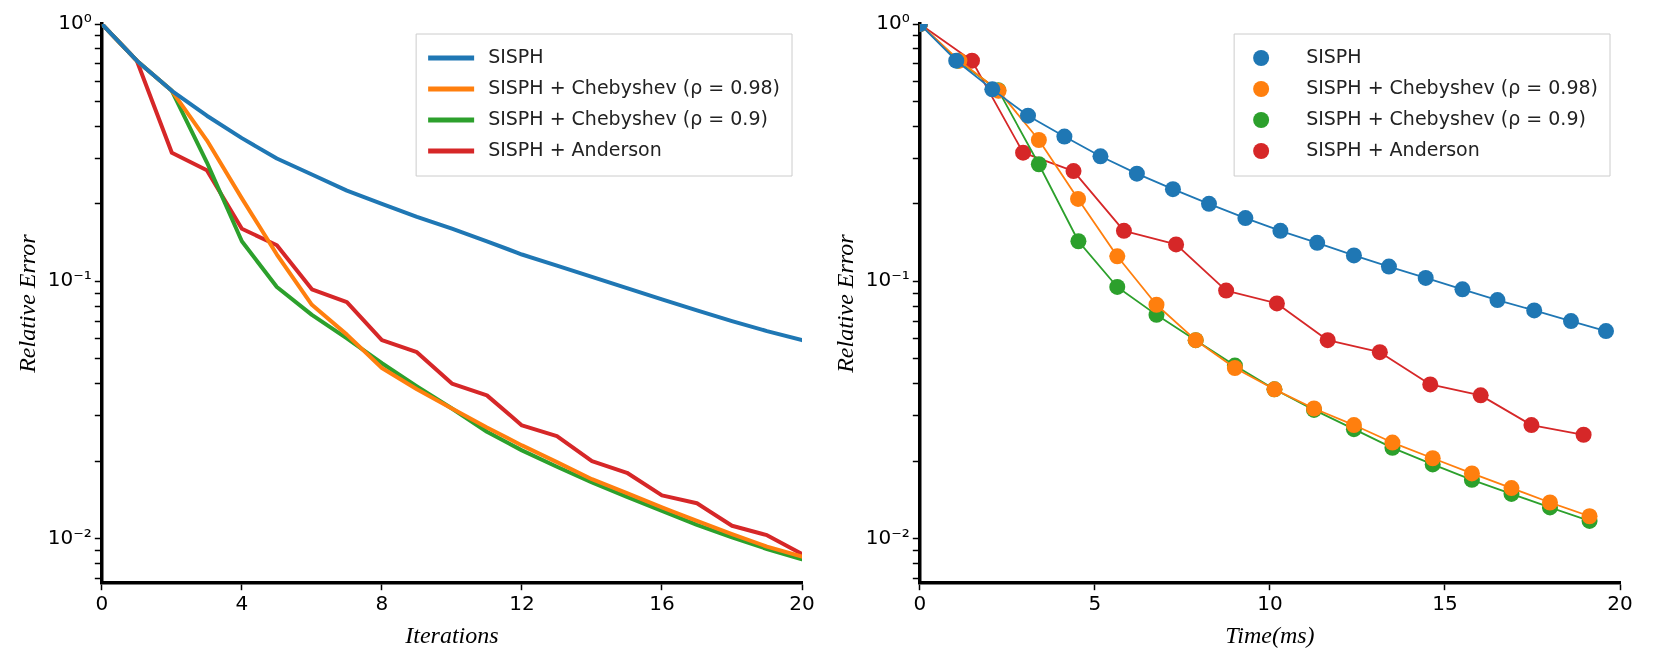 The image size is (1661, 666). I want to click on x-axis-title: Iterations, so click(451, 634).